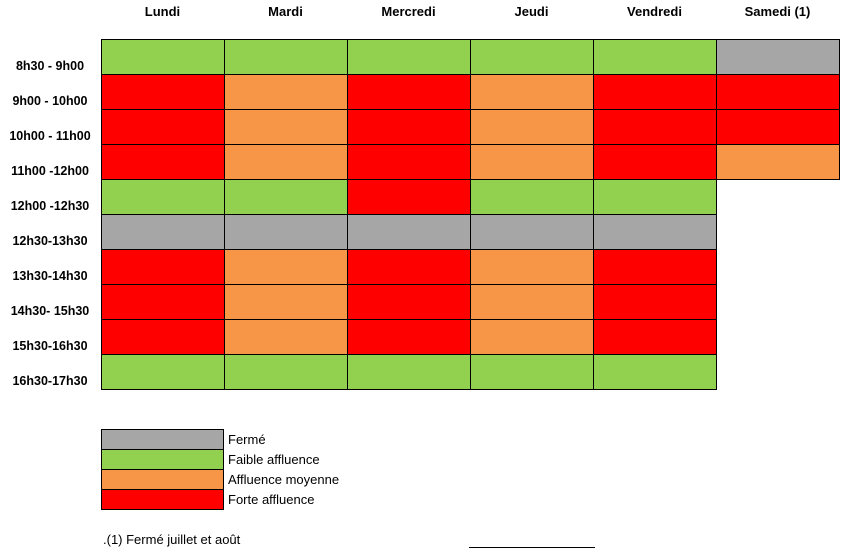  I want to click on heatmap-cell-r0-c5, so click(778, 57).